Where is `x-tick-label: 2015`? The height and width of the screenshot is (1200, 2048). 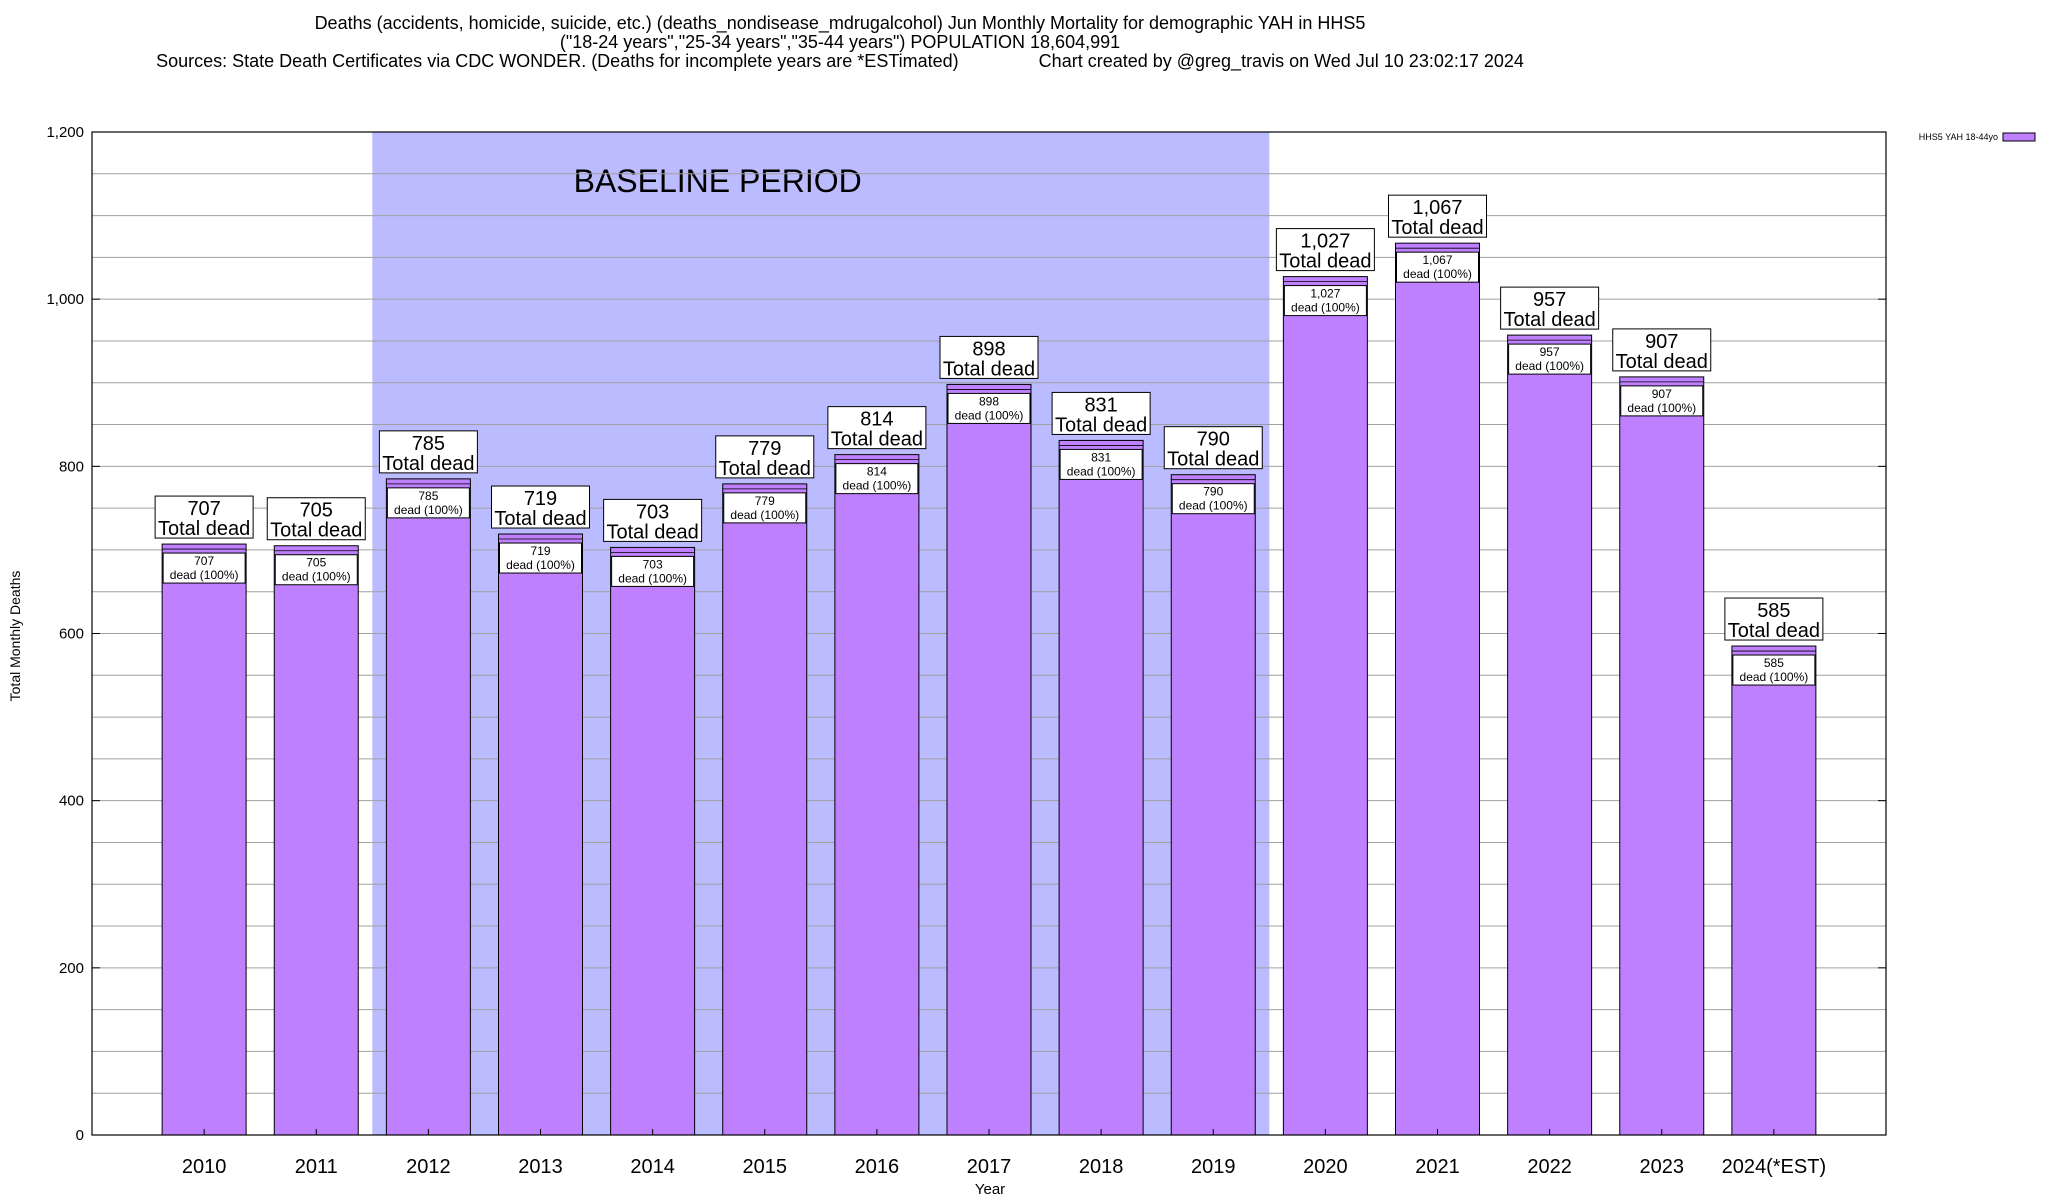
x-tick-label: 2015 is located at coordinates (765, 1167).